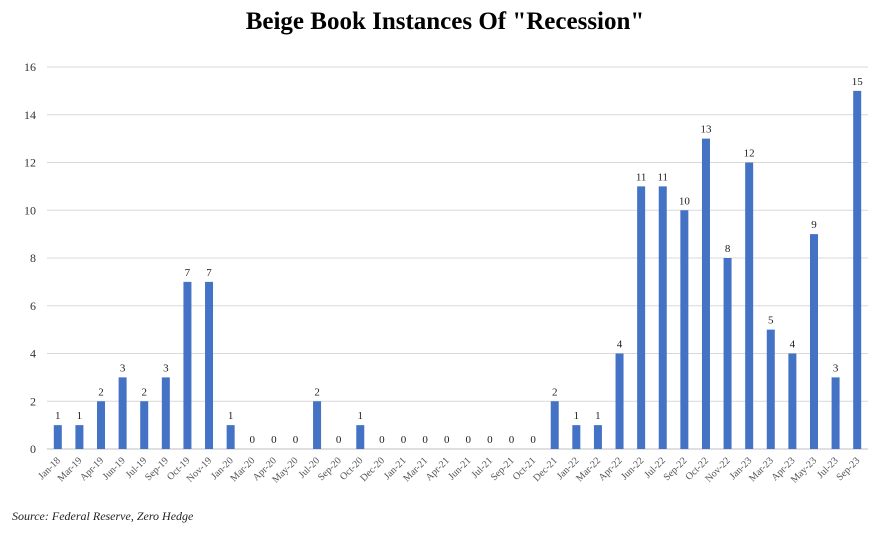  I want to click on x-tick-label: Jun-19, so click(114, 468).